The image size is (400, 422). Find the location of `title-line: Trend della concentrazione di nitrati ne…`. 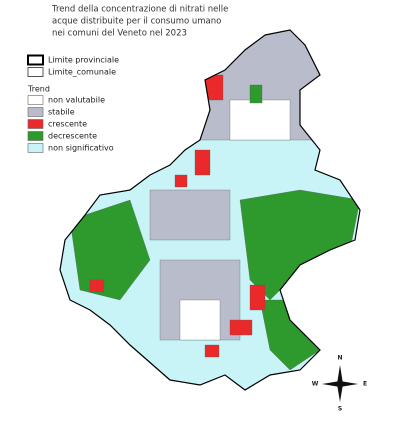

title-line: Trend della concentrazione di nitrati ne… is located at coordinates (139, 10).